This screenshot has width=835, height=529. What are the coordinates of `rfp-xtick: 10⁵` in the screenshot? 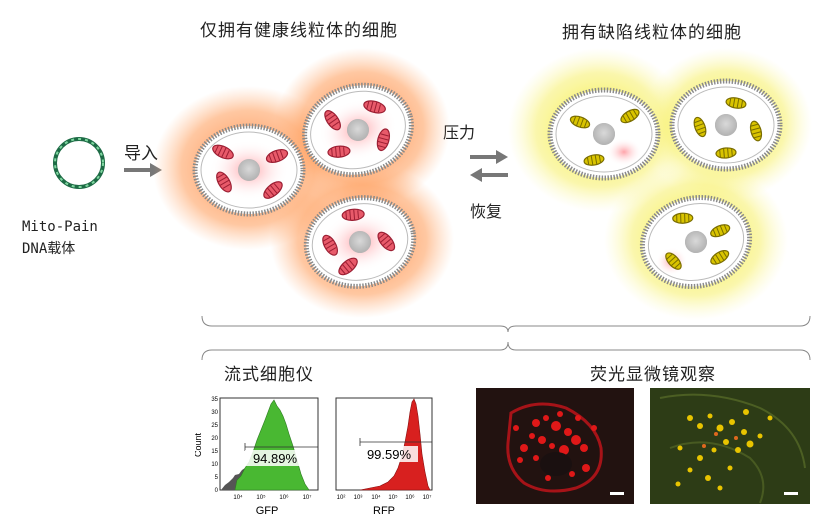 It's located at (393, 497).